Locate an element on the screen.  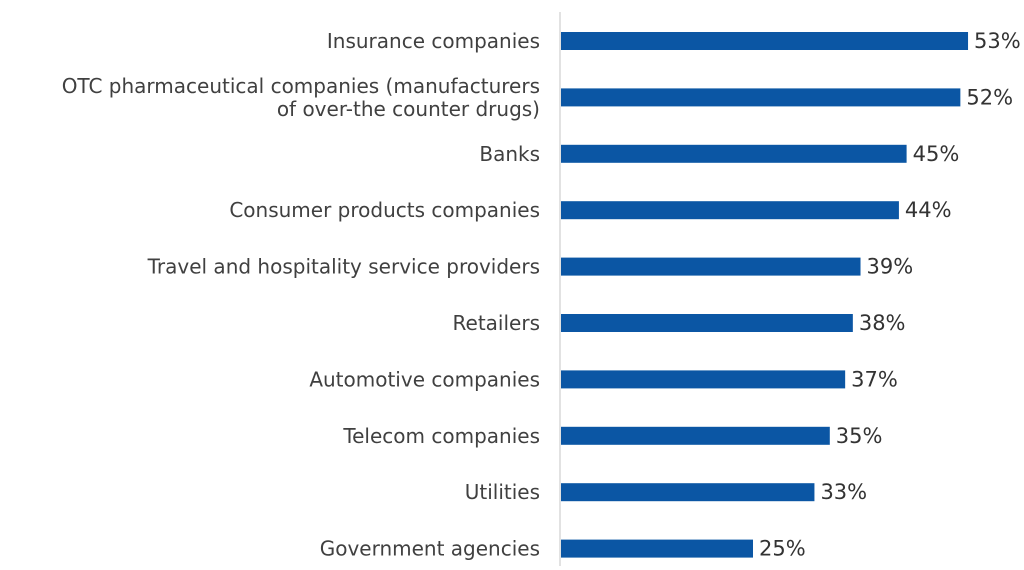
value-label-0: 53% is located at coordinates (997, 41).